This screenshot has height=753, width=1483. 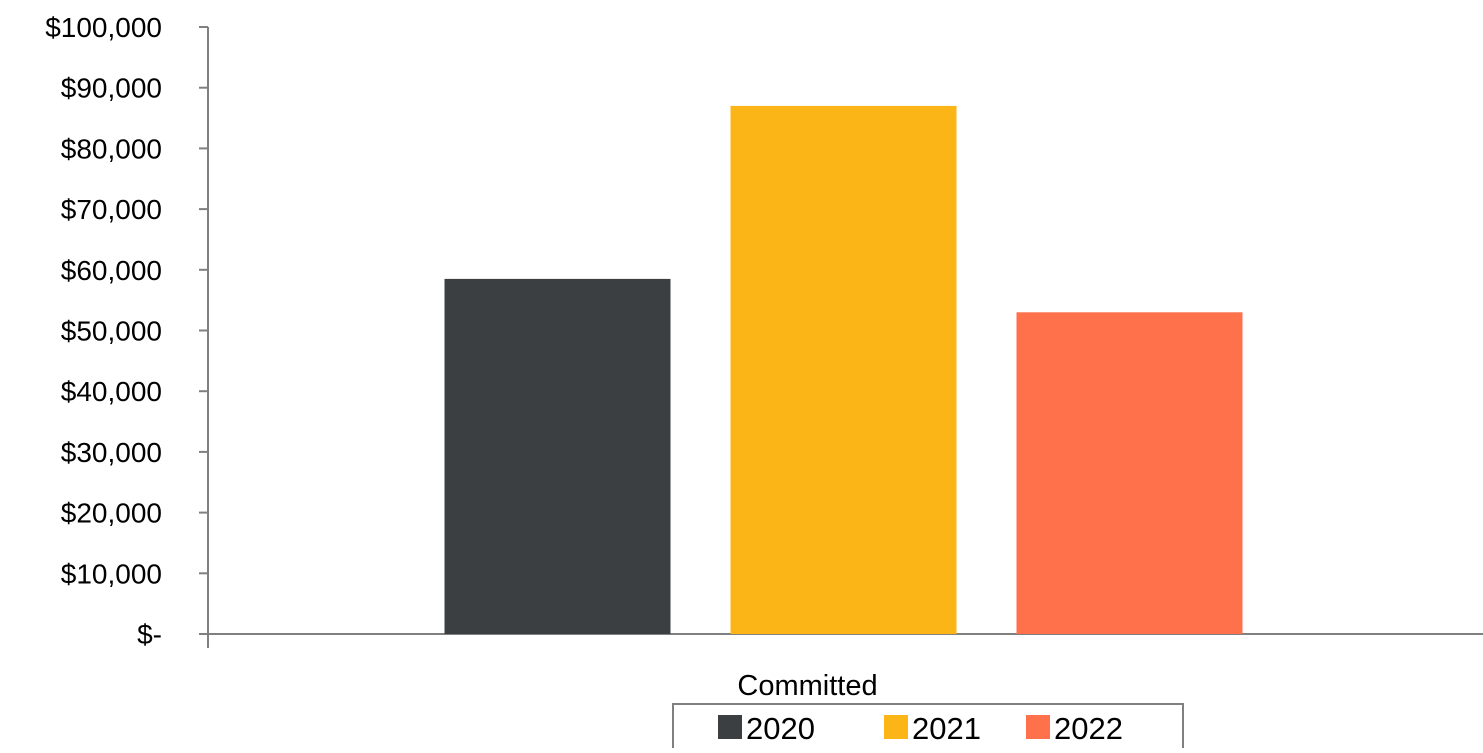 What do you see at coordinates (111, 209) in the screenshot?
I see `y-tick-label: $70,000` at bounding box center [111, 209].